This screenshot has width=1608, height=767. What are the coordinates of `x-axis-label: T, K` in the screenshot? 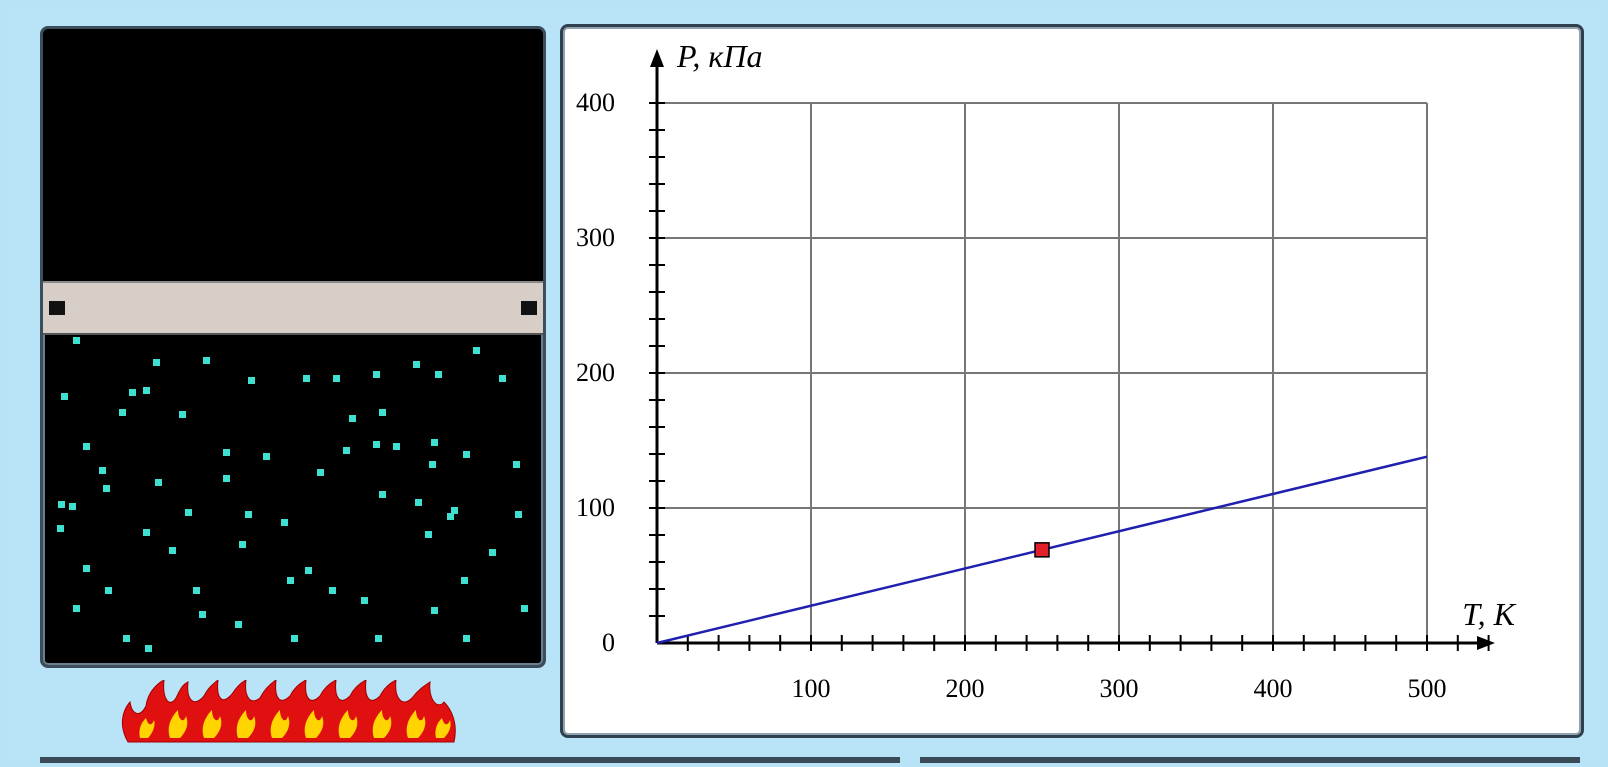 It's located at (1489, 614).